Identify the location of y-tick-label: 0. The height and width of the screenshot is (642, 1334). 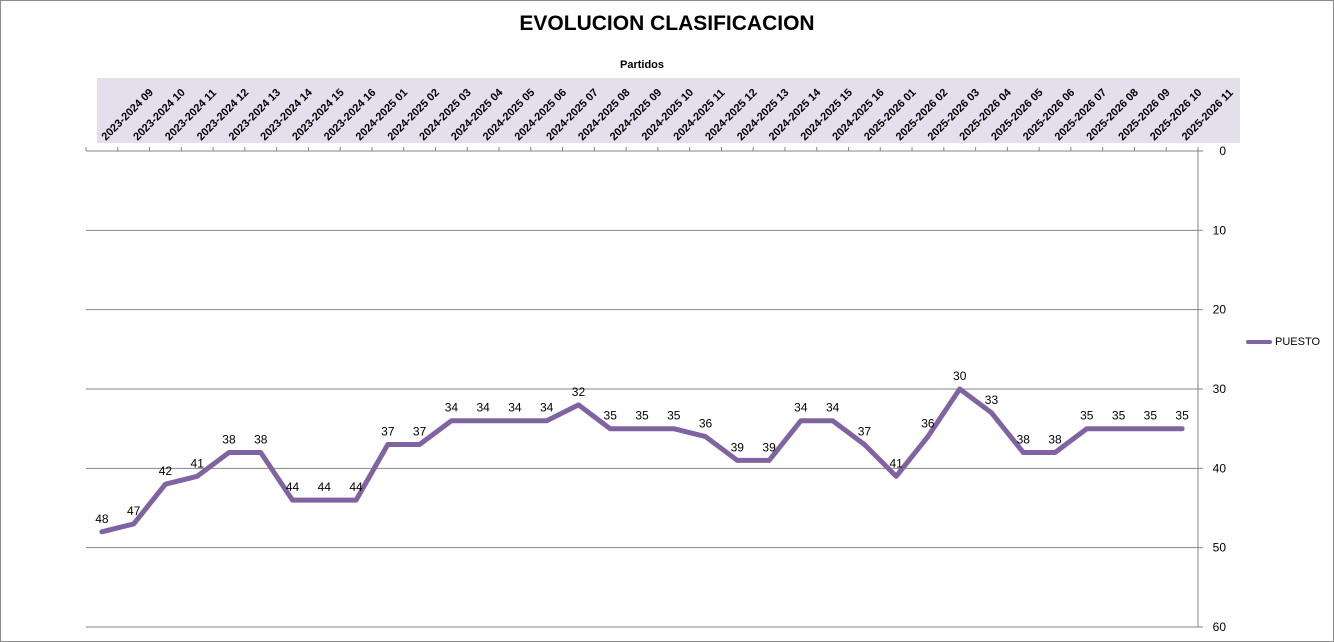
(1222, 151).